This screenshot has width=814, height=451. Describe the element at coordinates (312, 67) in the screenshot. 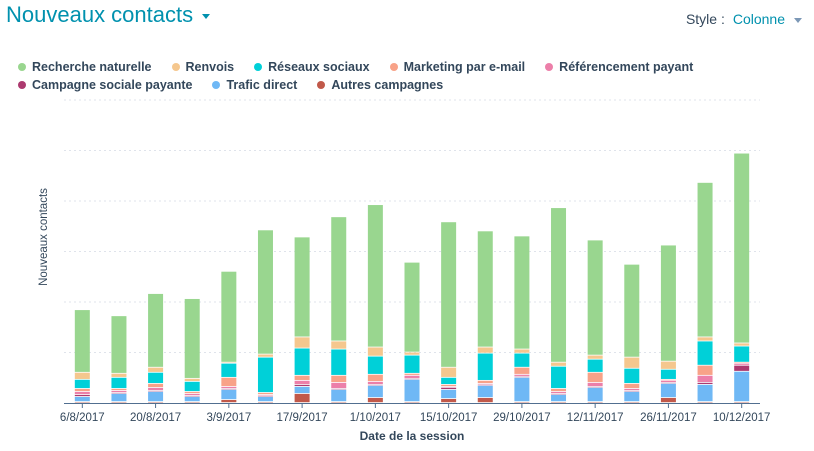

I see `legend-item: Réseaux sociaux` at that location.